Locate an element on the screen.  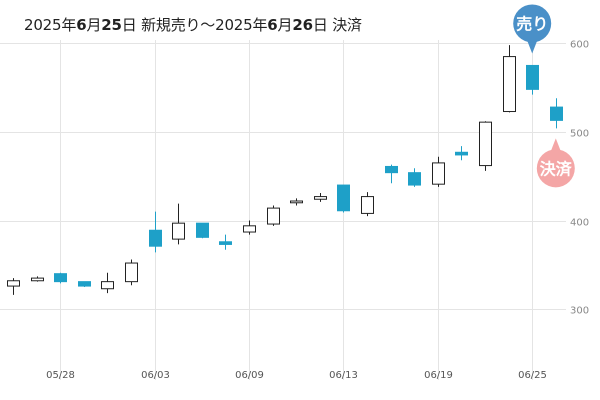
title-date1-suffix: 日 新規売り〜 is located at coordinates (168, 25).